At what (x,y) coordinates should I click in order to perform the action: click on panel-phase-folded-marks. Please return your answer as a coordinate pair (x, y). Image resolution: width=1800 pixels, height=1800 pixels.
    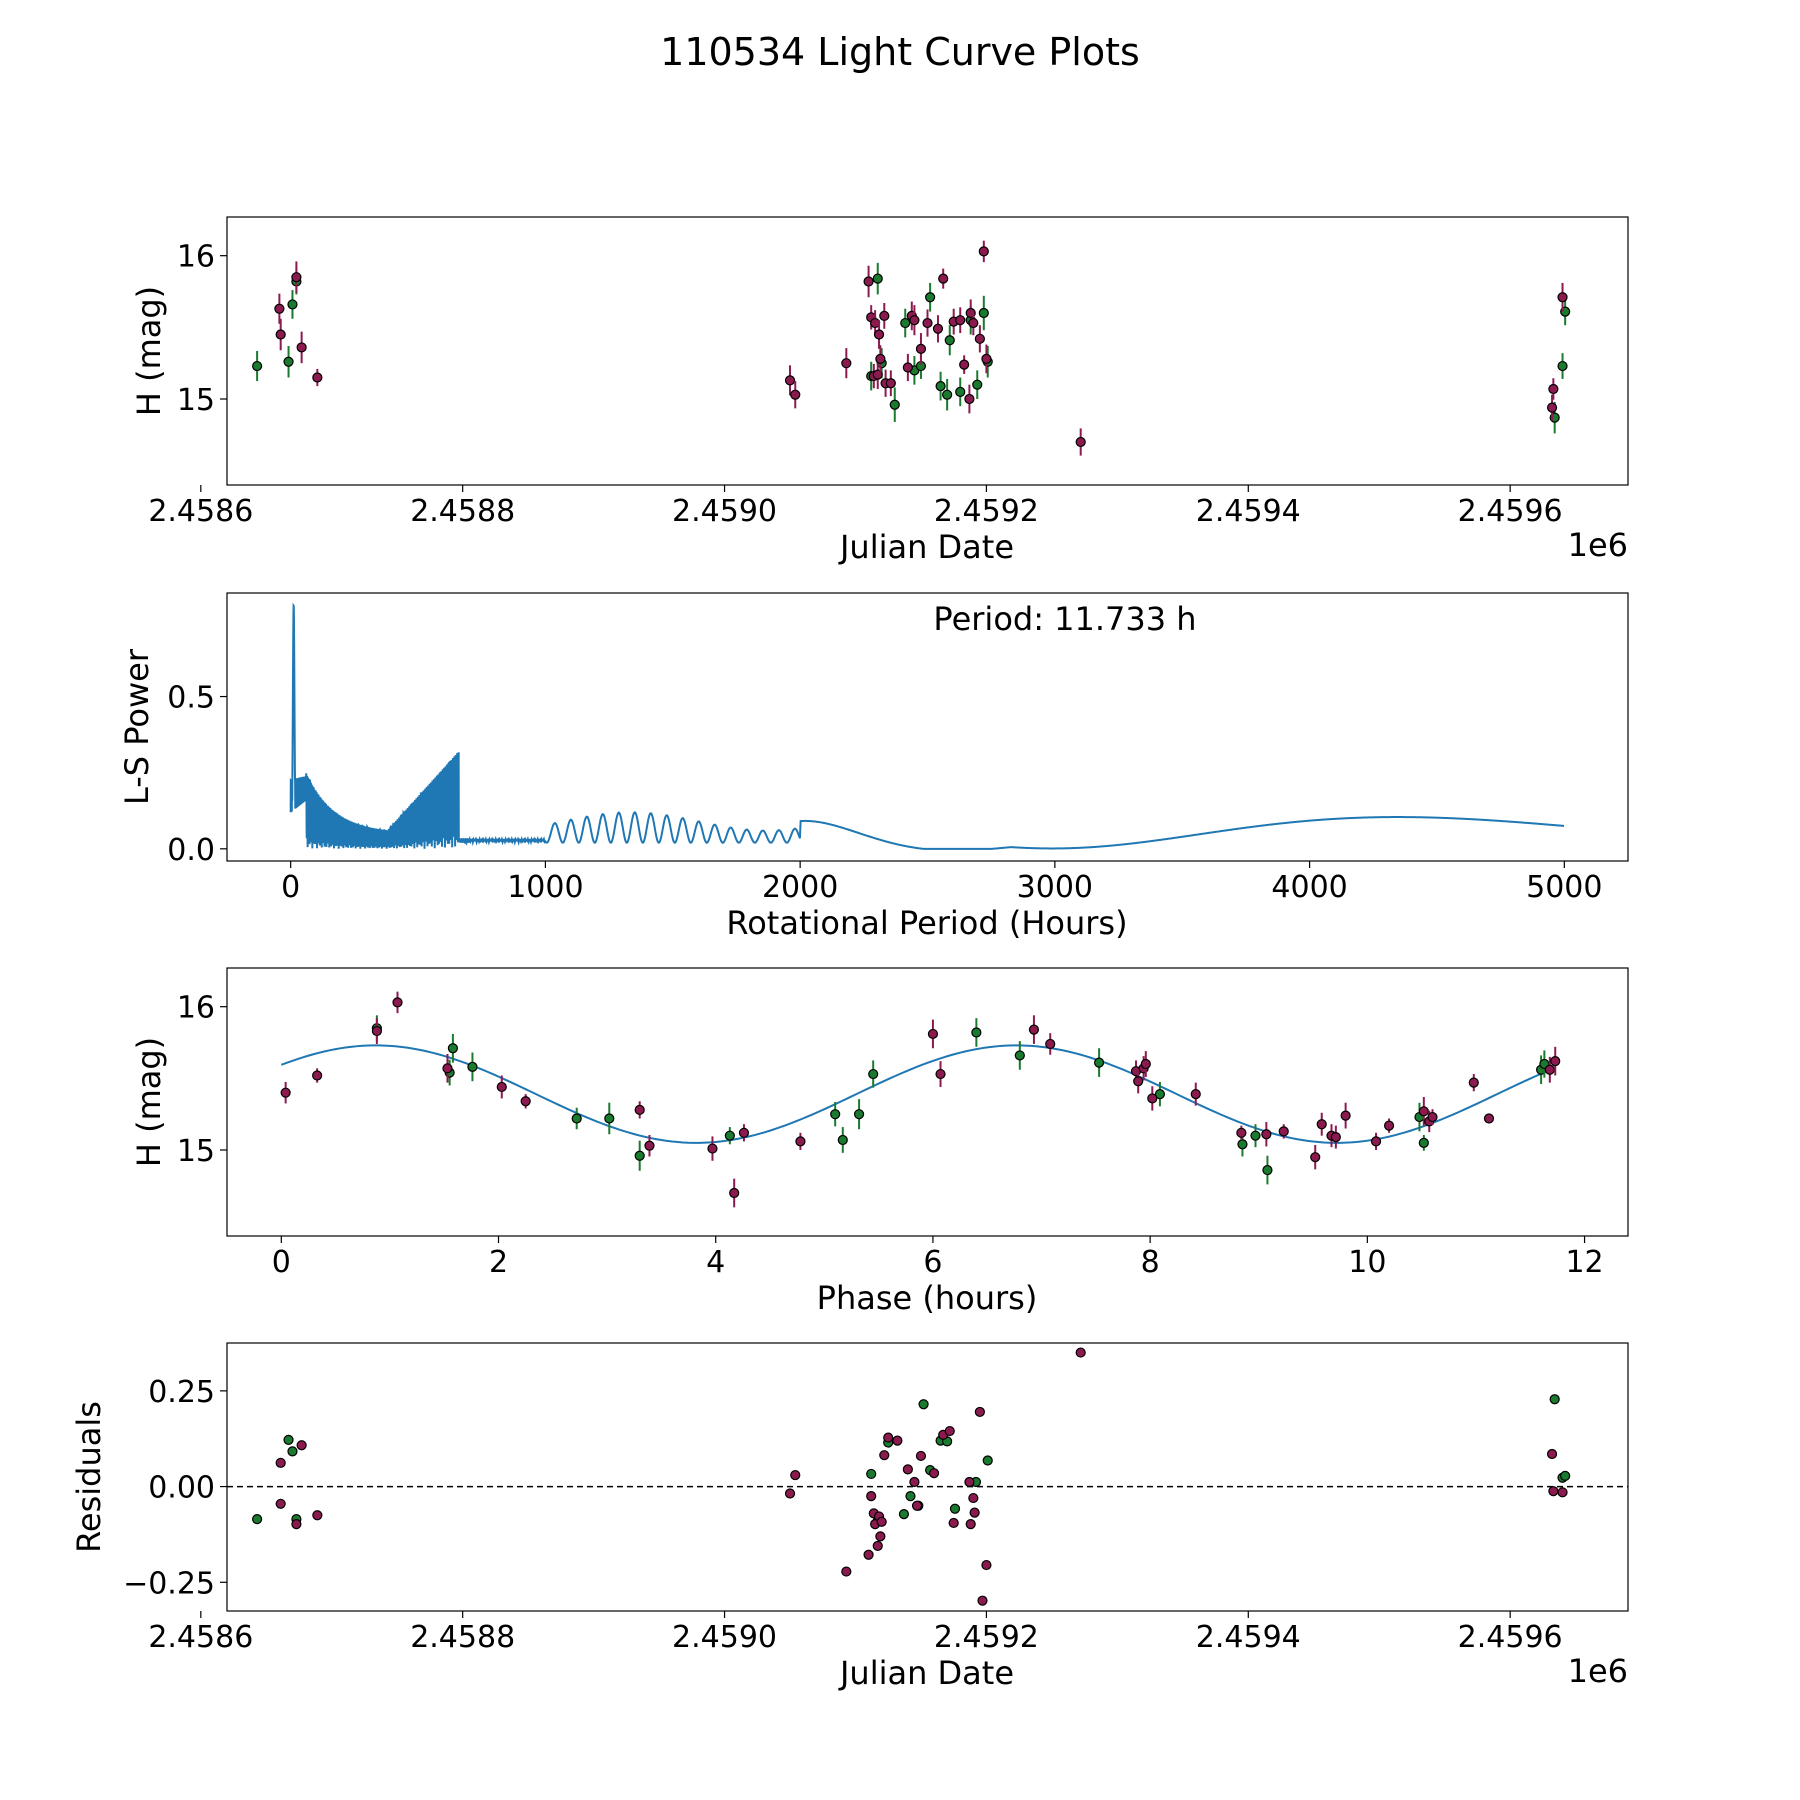
    Looking at the image, I should click on (920, 1099).